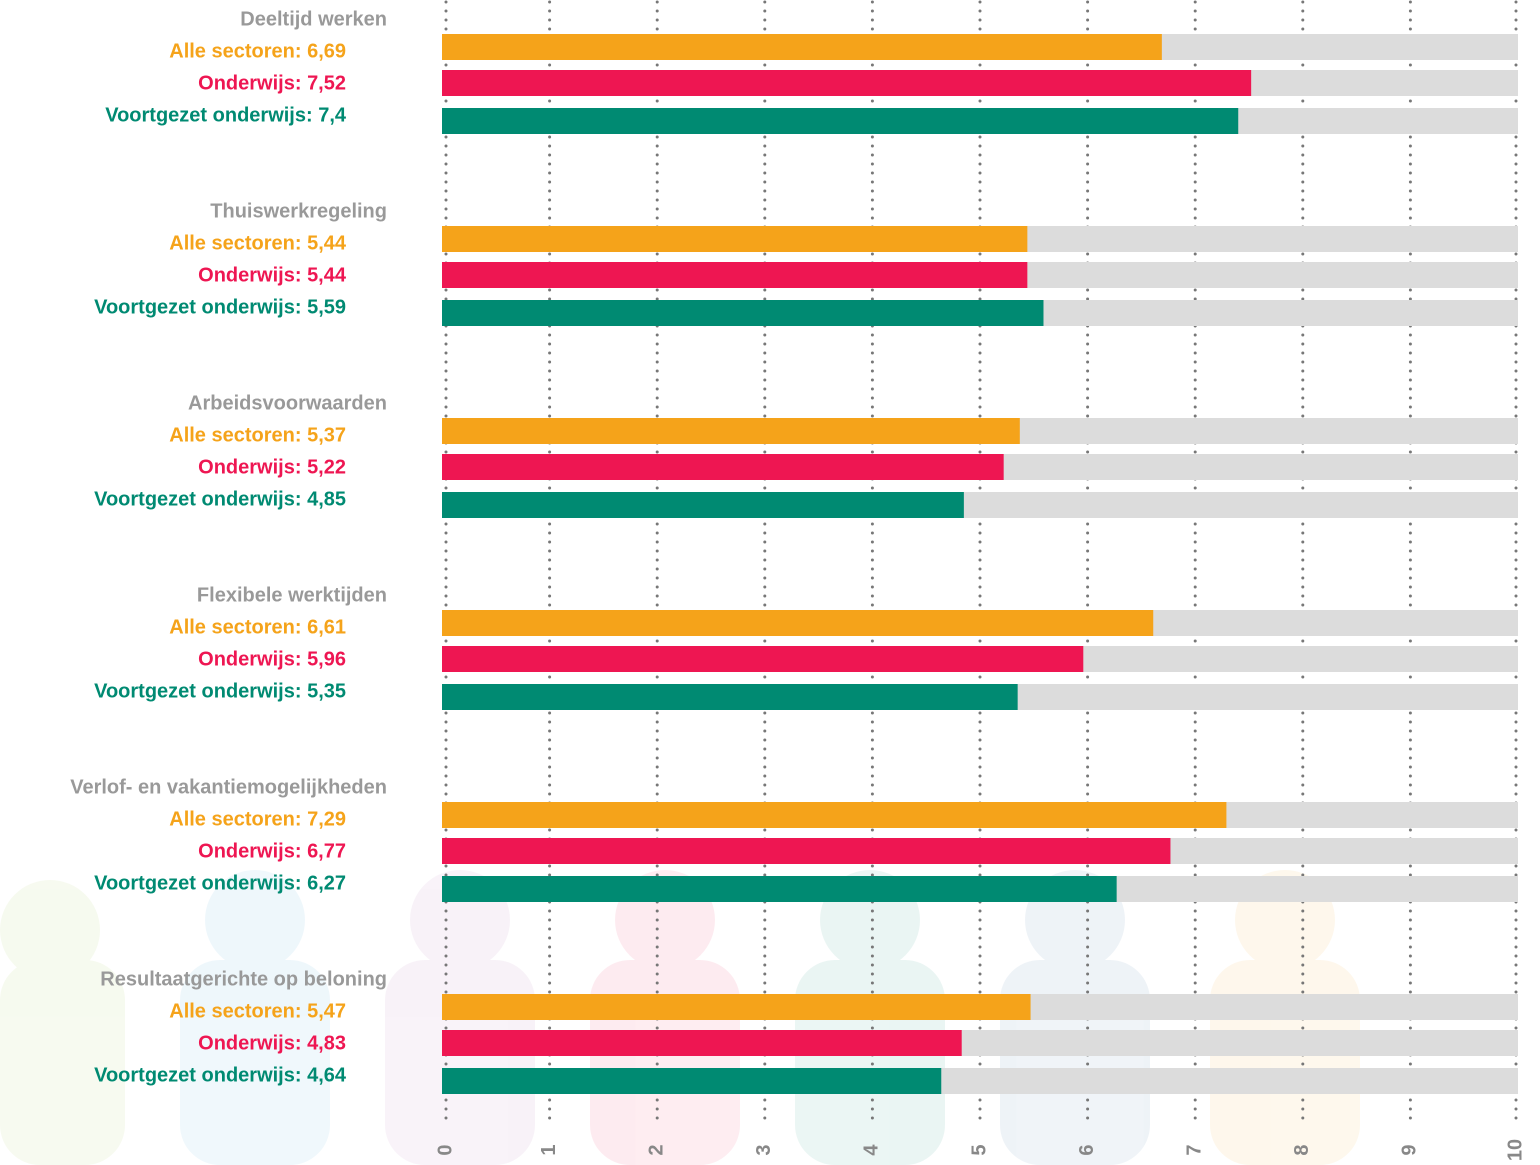  Describe the element at coordinates (243, 979) in the screenshot. I see `category-label: Resultaatgerichte op beloning` at that location.